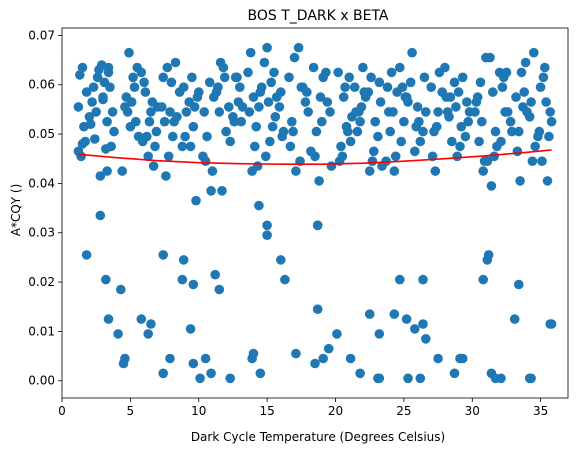  Describe the element at coordinates (62, 411) in the screenshot. I see `x-tick-label: 0` at that location.